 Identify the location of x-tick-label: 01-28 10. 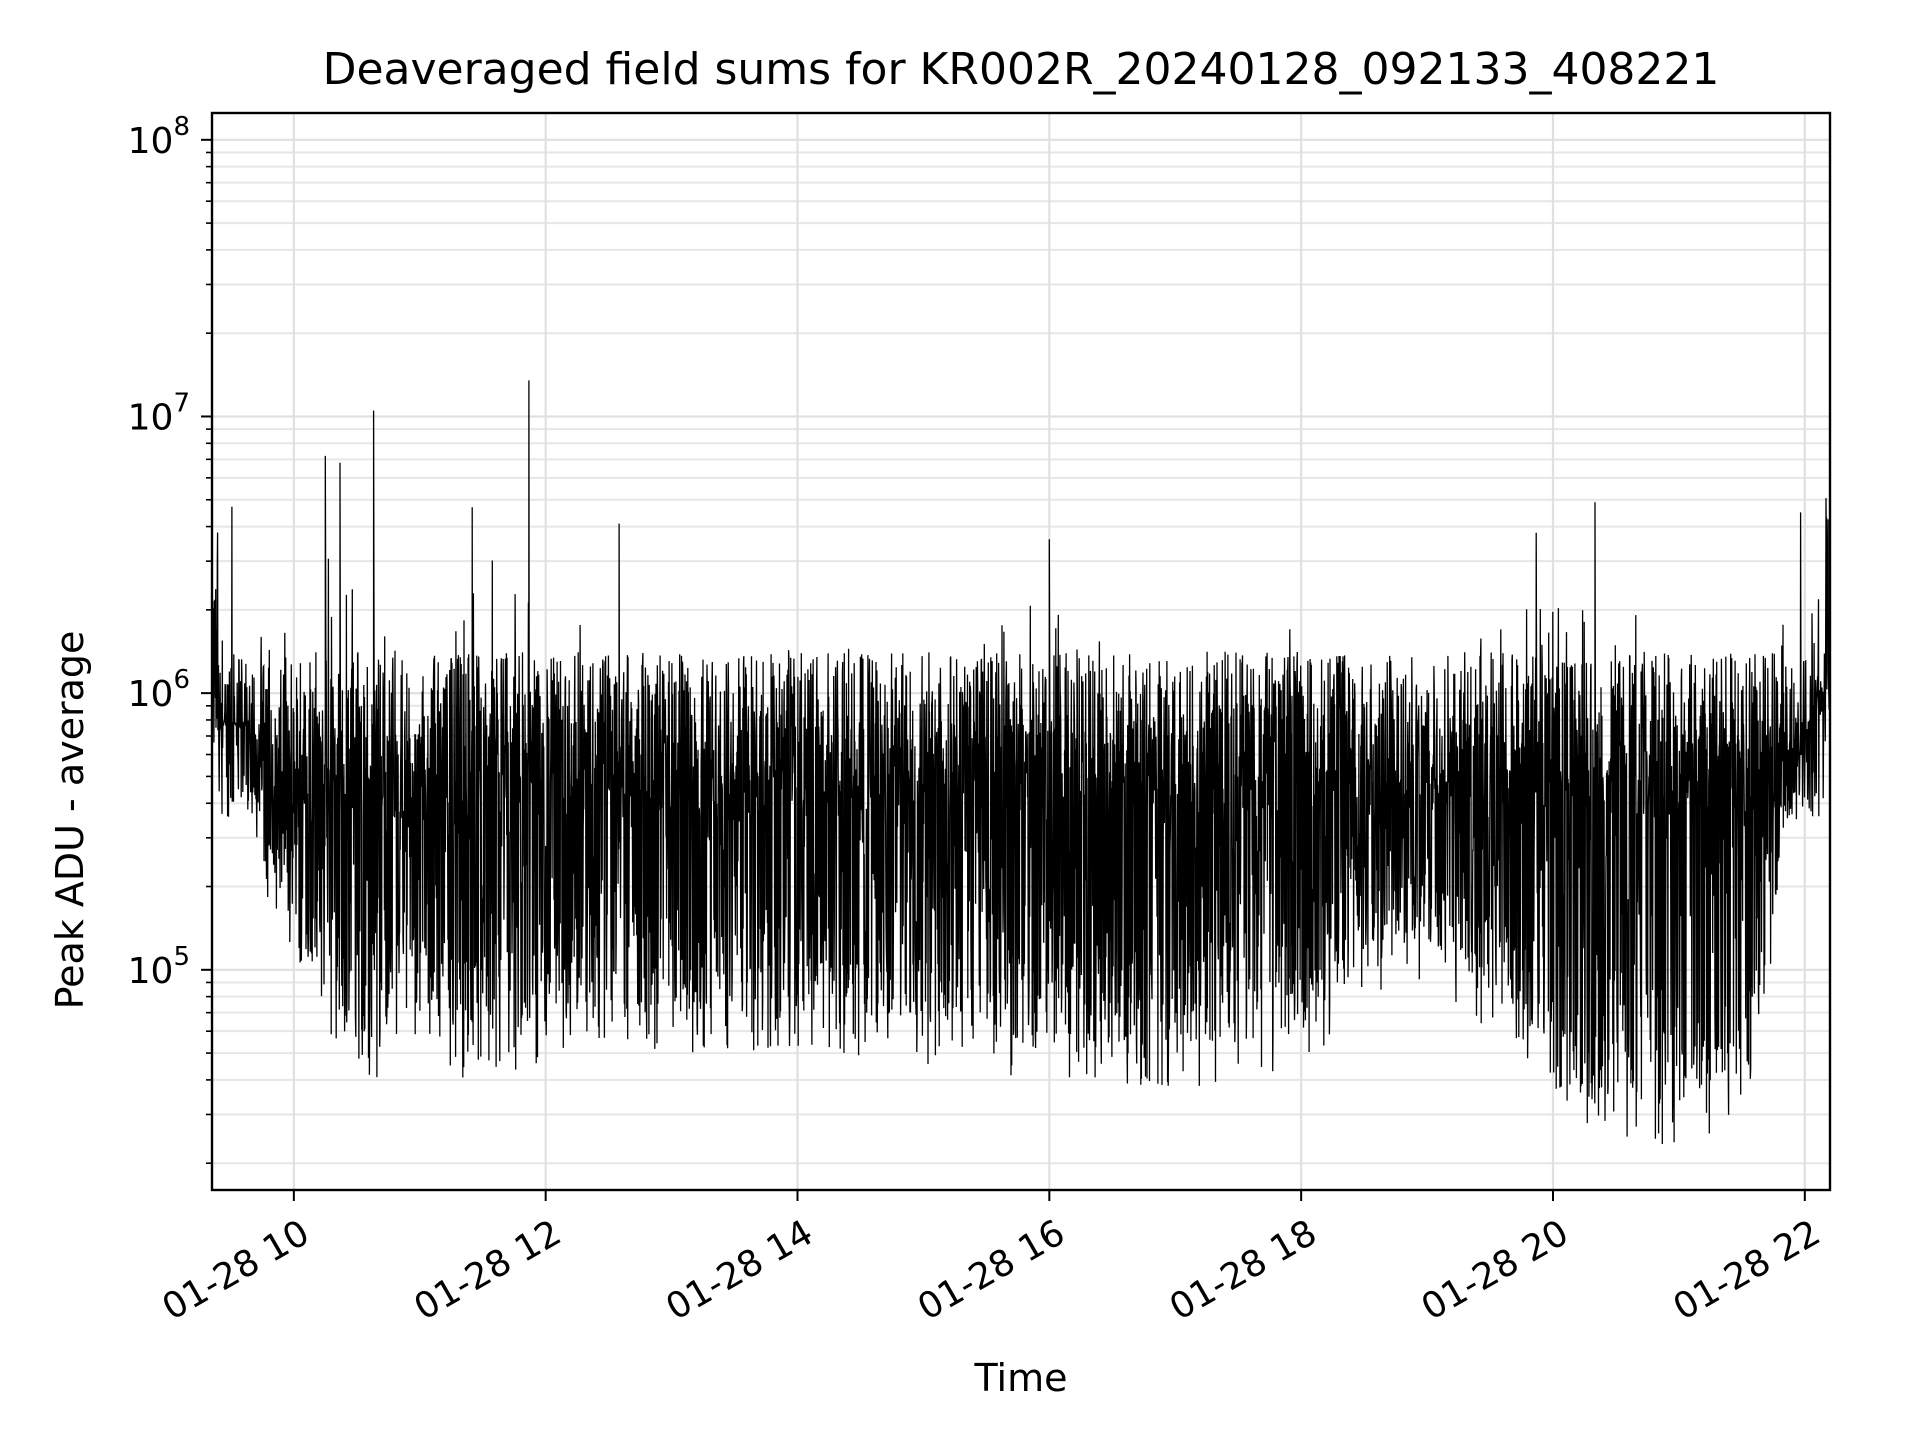
(236, 1270).